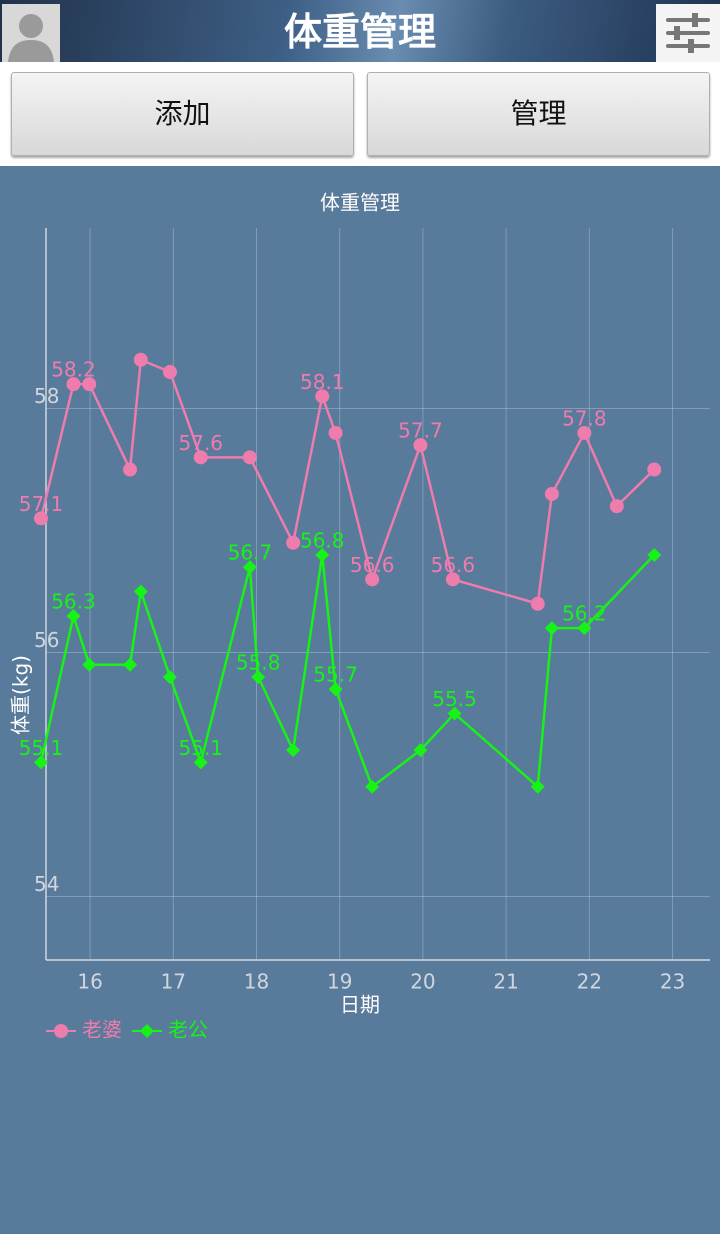 The image size is (720, 1234). I want to click on data-label: 57.8, so click(584, 418).